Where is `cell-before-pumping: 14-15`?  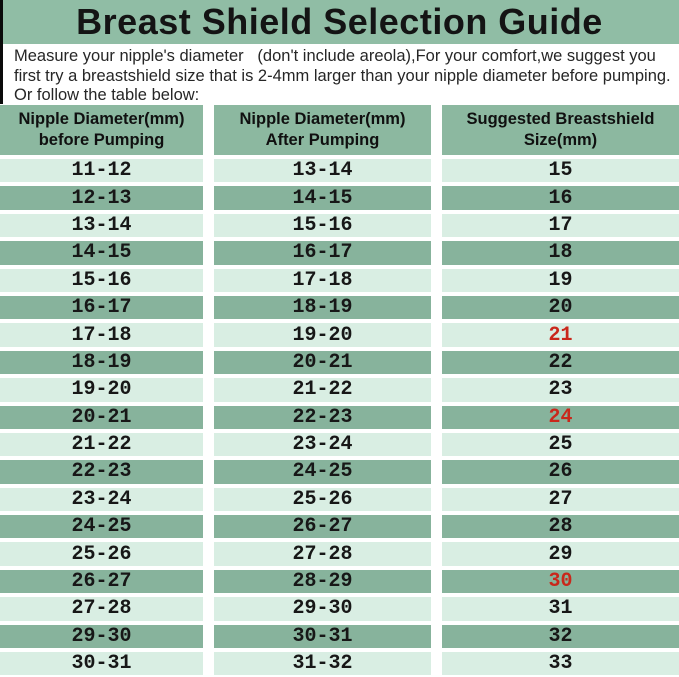 cell-before-pumping: 14-15 is located at coordinates (101, 253).